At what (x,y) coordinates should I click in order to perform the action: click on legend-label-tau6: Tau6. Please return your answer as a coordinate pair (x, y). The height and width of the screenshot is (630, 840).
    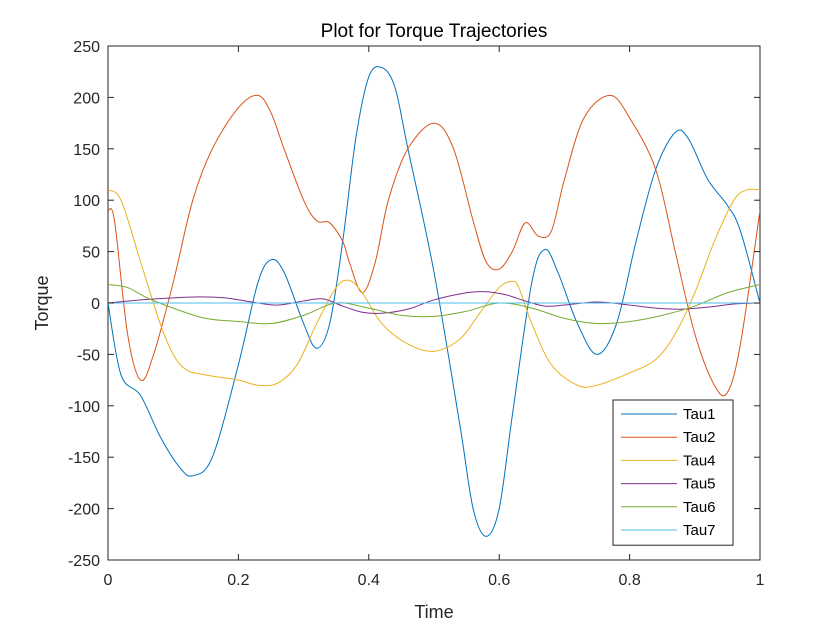
    Looking at the image, I should click on (699, 507).